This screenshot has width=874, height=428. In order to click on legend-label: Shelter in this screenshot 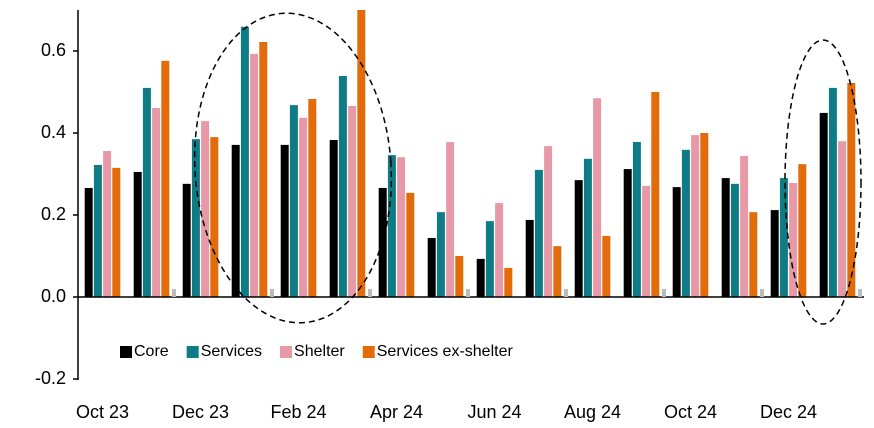, I will do `click(319, 351)`.